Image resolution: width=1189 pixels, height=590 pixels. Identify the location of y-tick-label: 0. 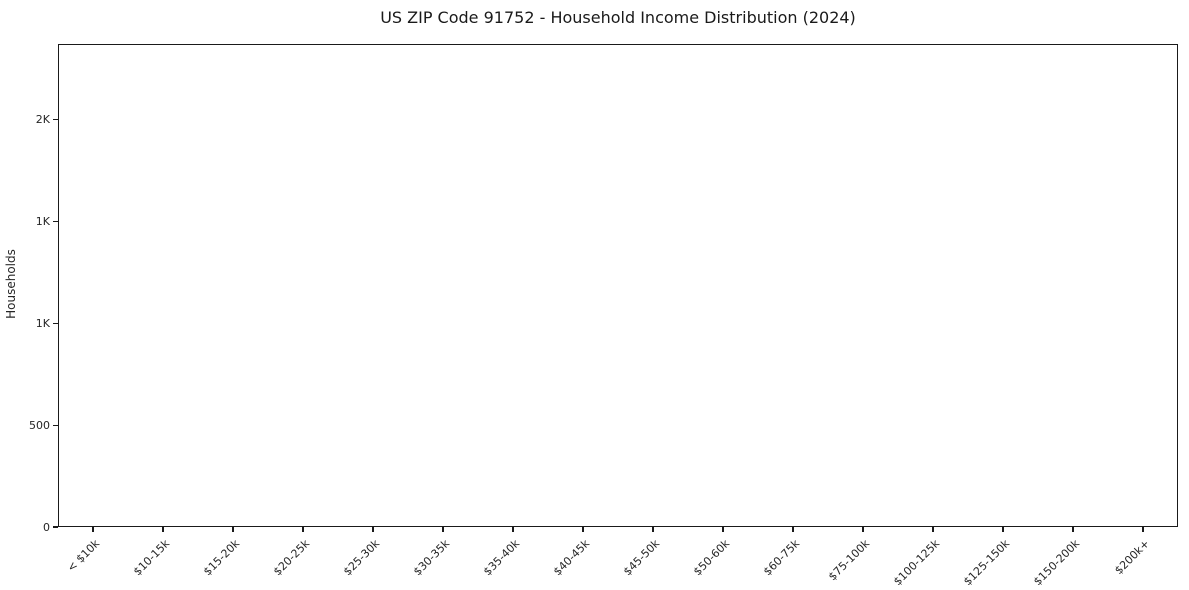
(46, 527).